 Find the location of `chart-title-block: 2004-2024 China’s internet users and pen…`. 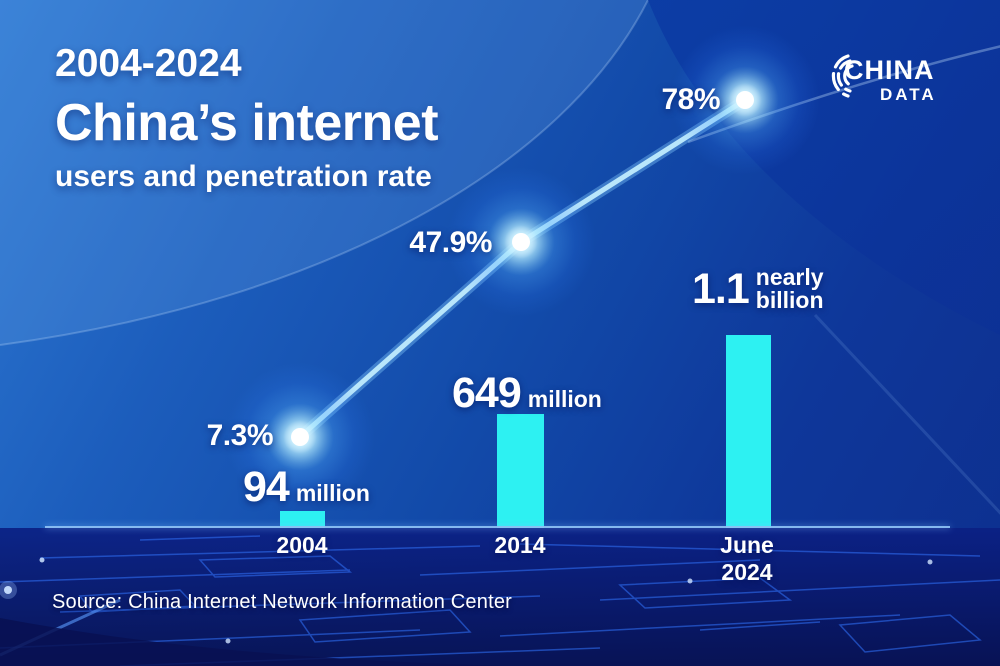

chart-title-block: 2004-2024 China’s internet users and pen… is located at coordinates (247, 117).